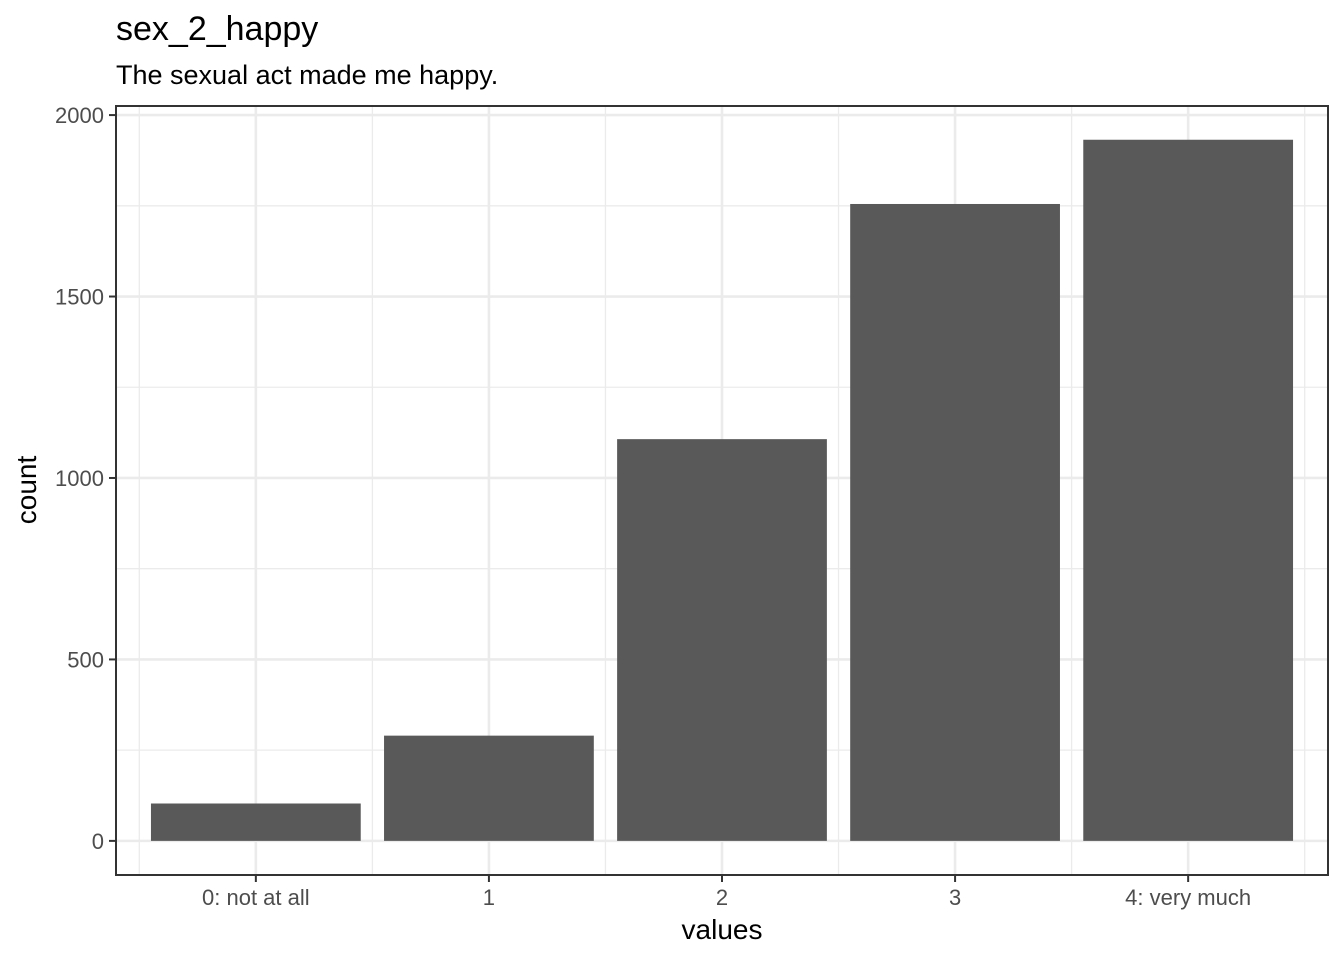  I want to click on y-tick-label: 1000, so click(79, 478).